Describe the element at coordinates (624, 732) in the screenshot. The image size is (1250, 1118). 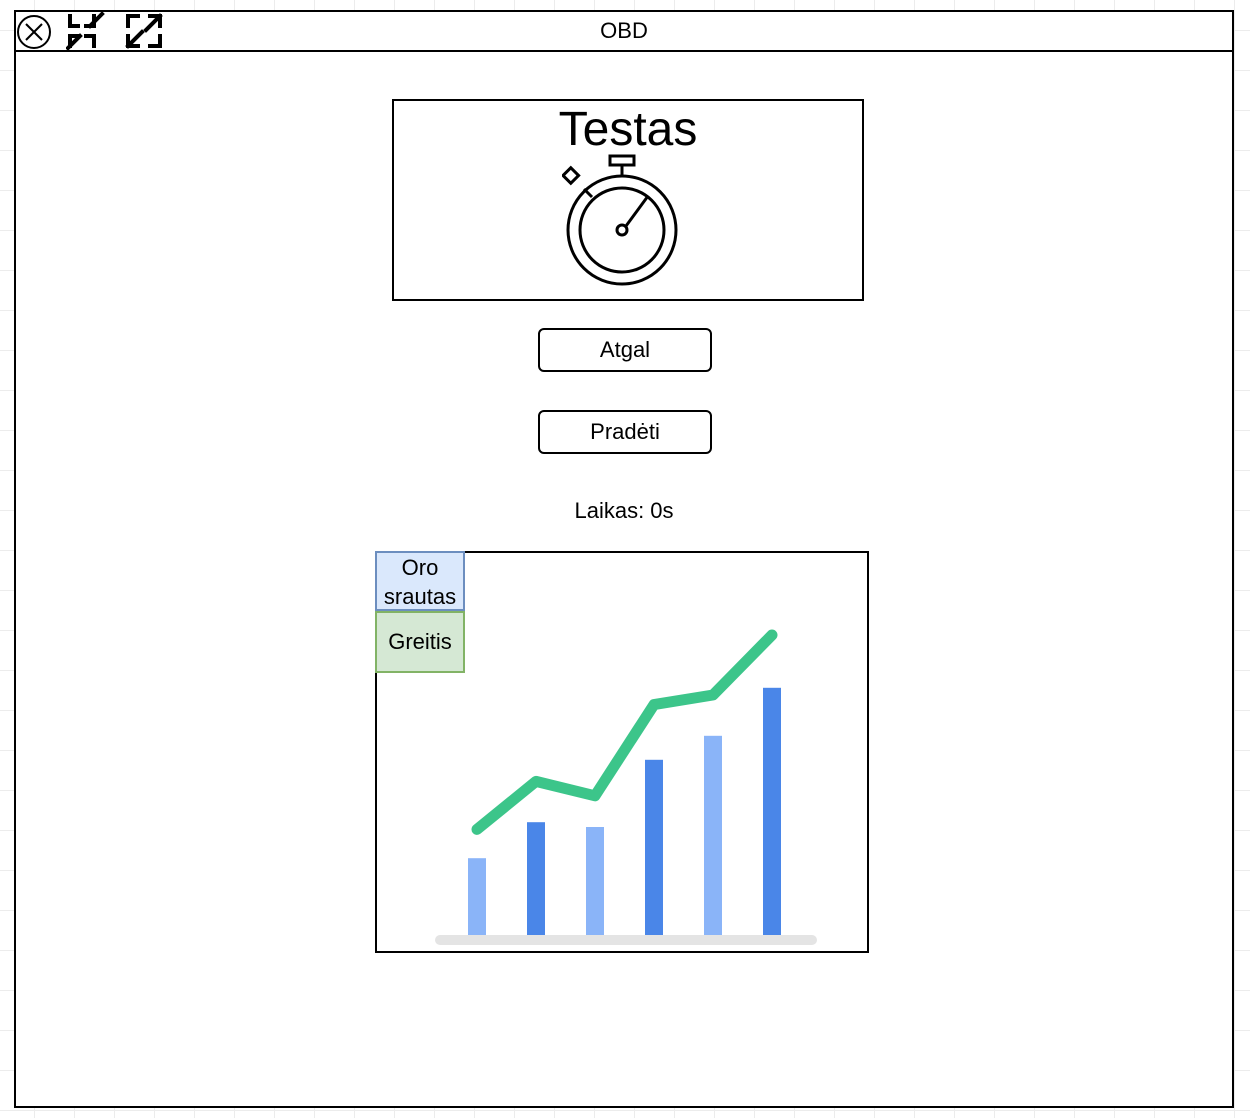
I see `chart-line-speed` at that location.